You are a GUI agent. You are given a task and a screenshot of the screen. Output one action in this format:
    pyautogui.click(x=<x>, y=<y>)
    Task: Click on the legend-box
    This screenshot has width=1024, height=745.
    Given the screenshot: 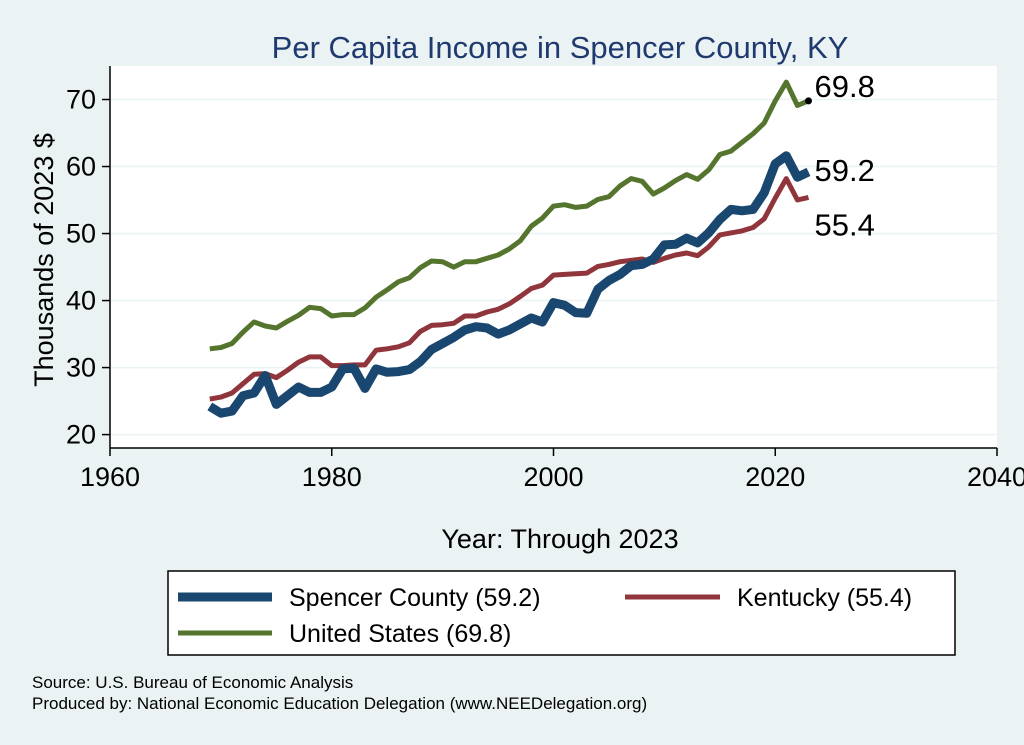 What is the action you would take?
    pyautogui.click(x=561, y=613)
    